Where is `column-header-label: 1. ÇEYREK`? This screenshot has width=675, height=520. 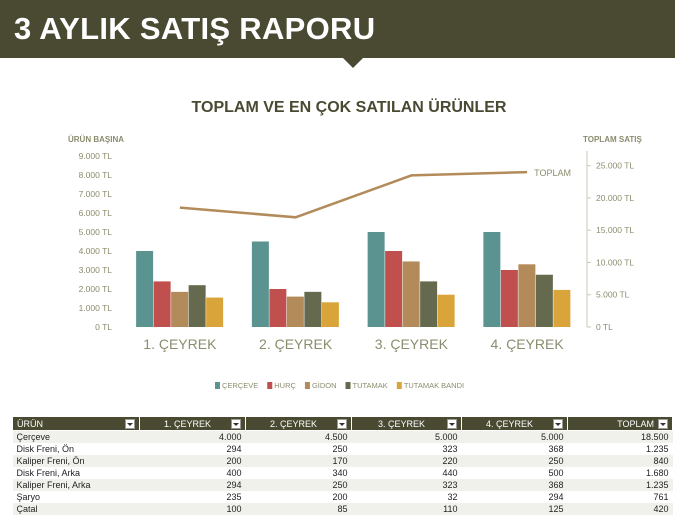 column-header-label: 1. ÇEYREK is located at coordinates (187, 423).